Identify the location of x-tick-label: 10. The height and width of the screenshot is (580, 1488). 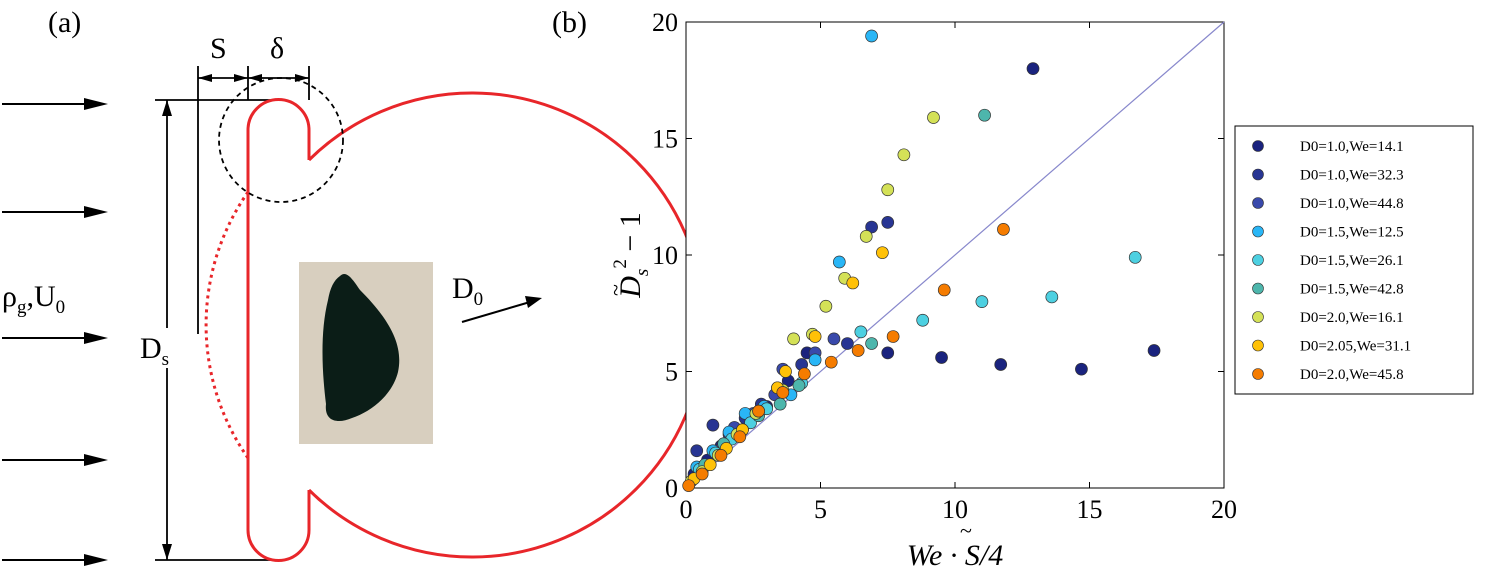
(955, 509).